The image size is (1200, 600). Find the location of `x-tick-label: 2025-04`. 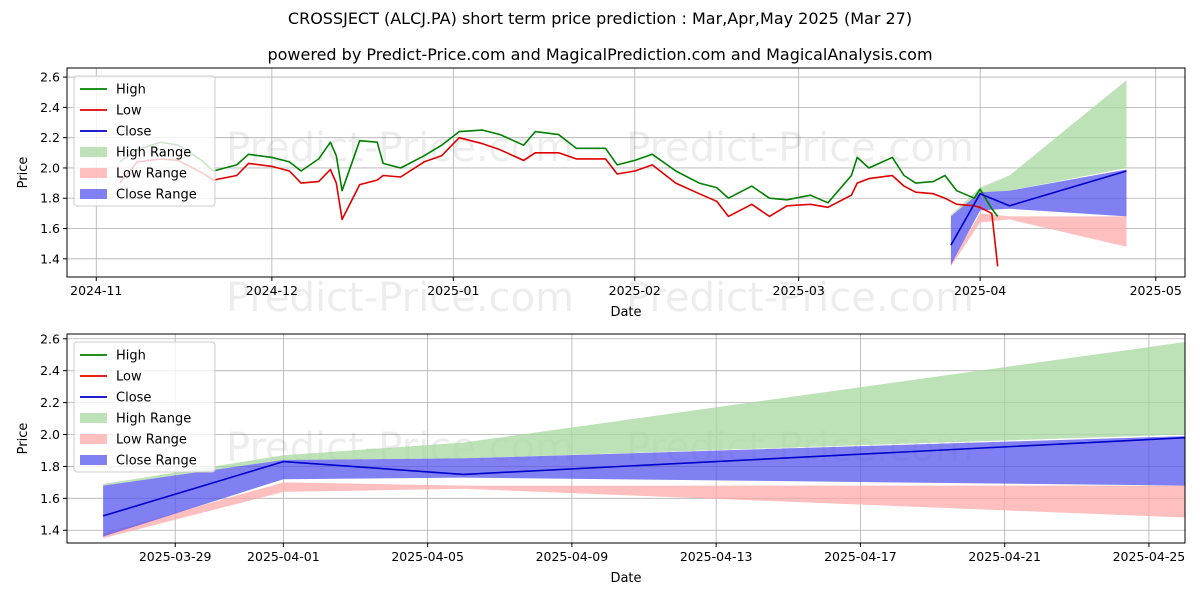

x-tick-label: 2025-04 is located at coordinates (980, 290).